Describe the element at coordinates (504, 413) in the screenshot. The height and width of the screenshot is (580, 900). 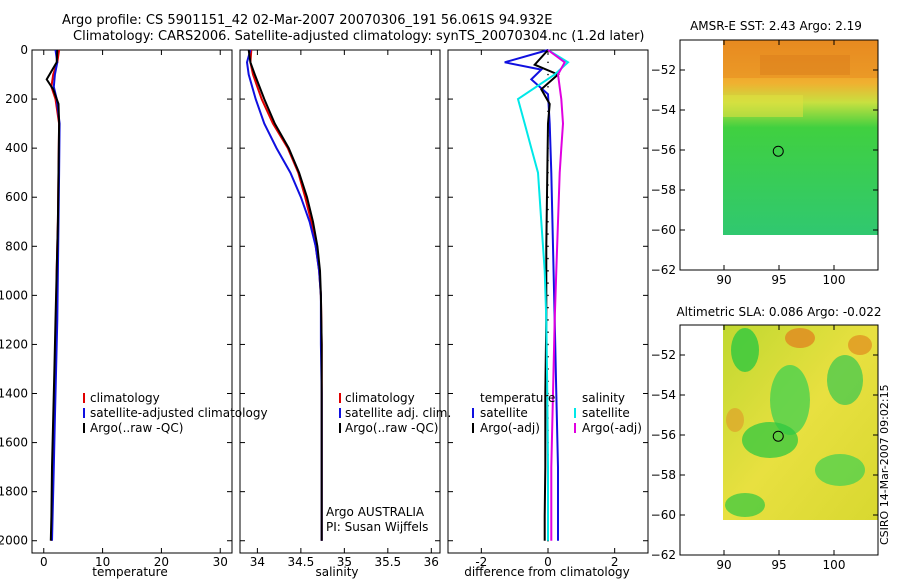
I see `legend-label-temp-satellite: satellite` at that location.